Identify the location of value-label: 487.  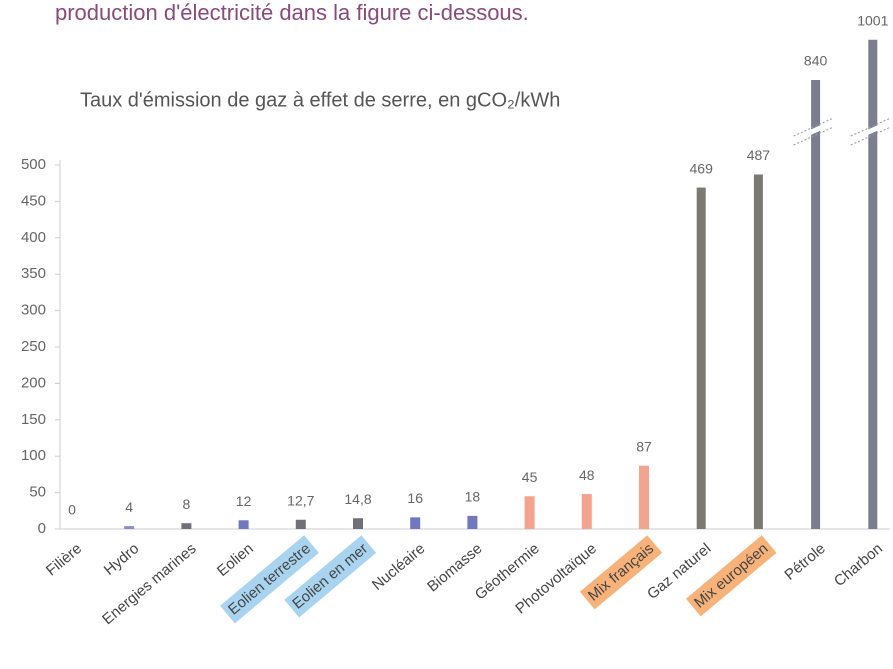
(759, 155).